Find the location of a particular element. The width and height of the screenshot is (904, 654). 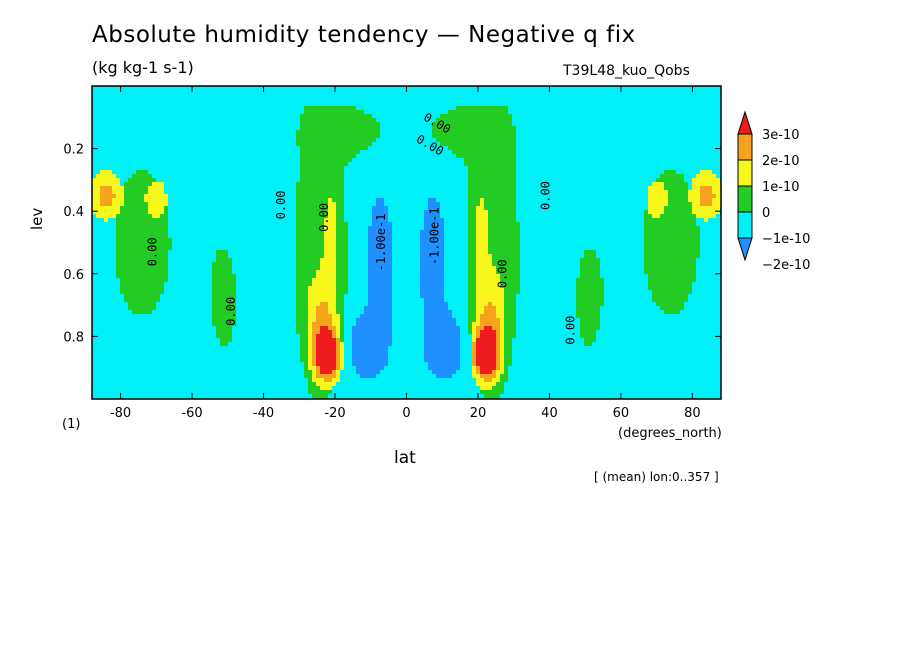

colorbar-swatch is located at coordinates (745, 173).